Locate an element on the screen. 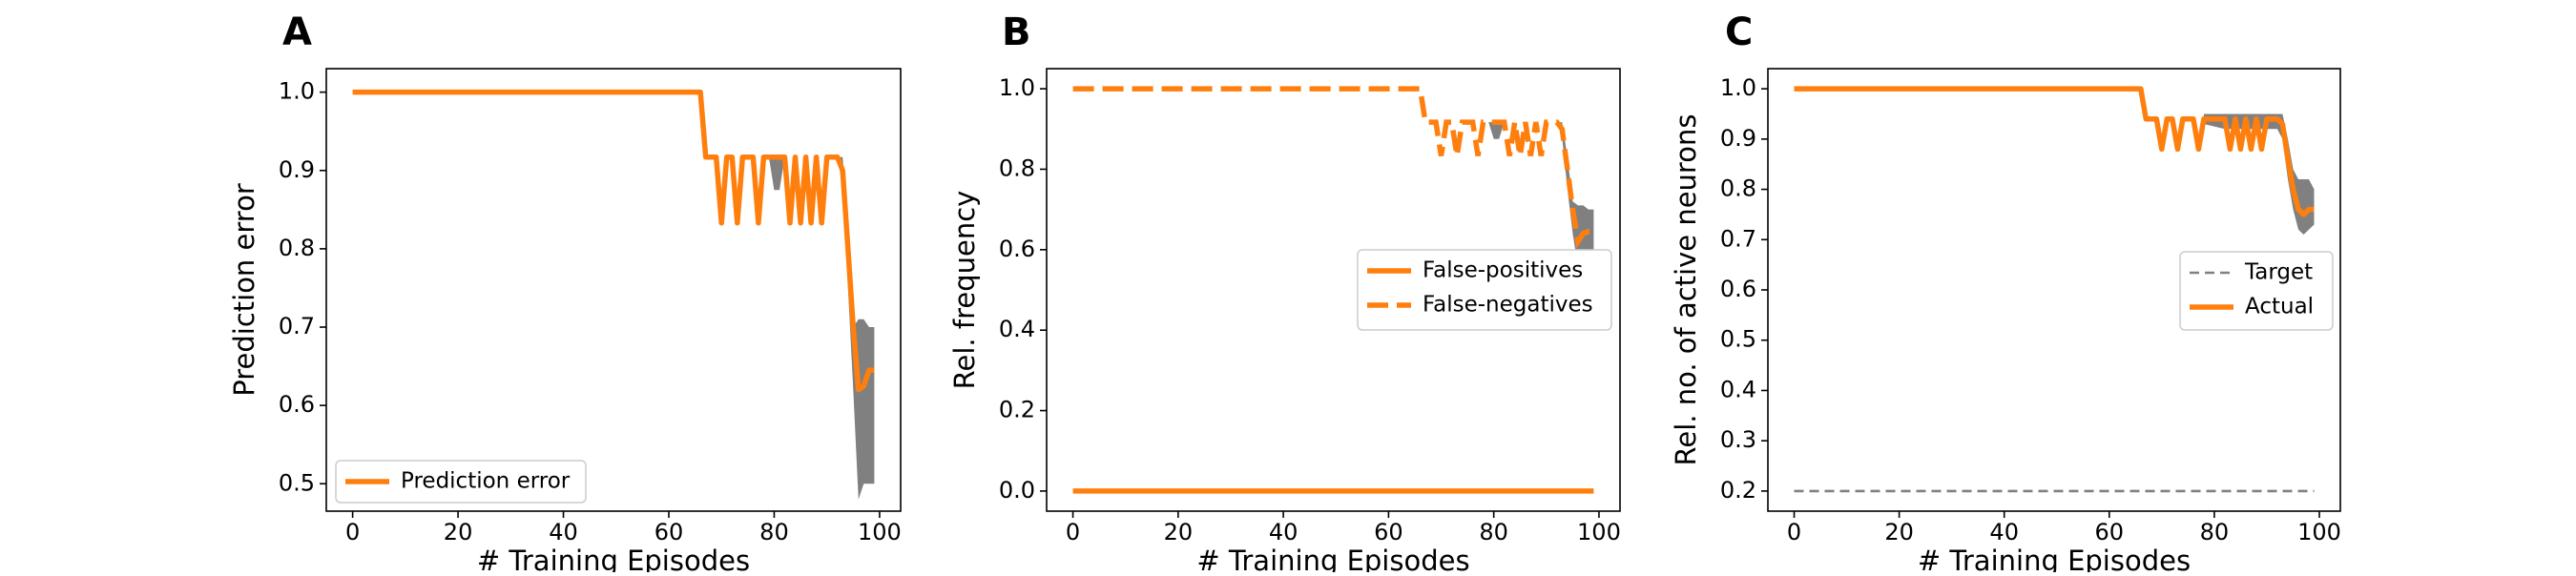 The height and width of the screenshot is (576, 2576). panel-letter: B is located at coordinates (1016, 32).